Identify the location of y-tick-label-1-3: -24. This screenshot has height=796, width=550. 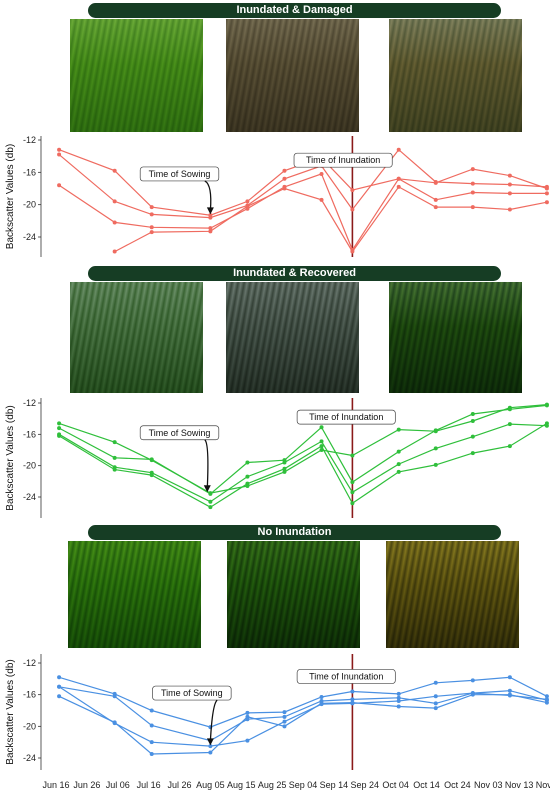
(29, 497).